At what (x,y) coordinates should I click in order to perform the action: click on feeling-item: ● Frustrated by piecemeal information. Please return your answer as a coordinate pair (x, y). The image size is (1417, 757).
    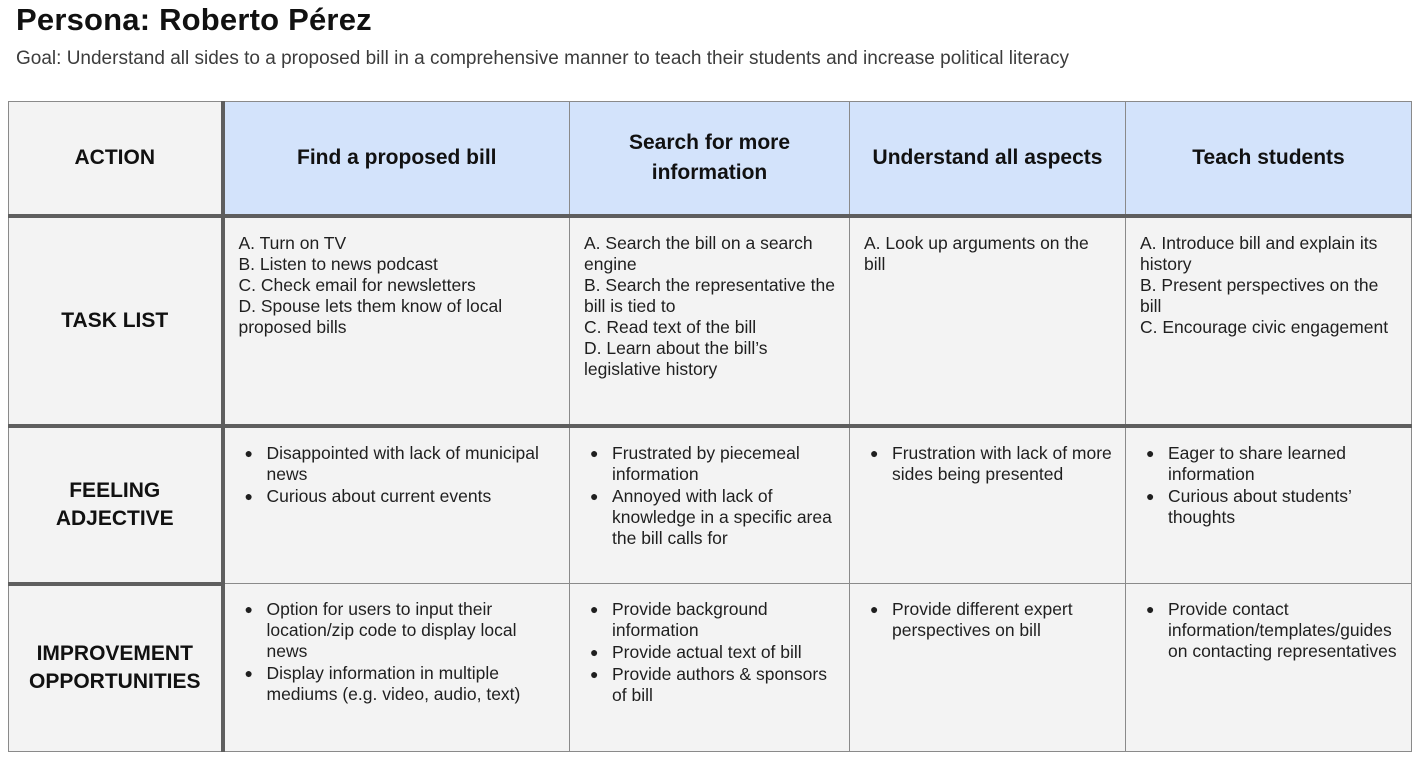
    Looking at the image, I should click on (710, 464).